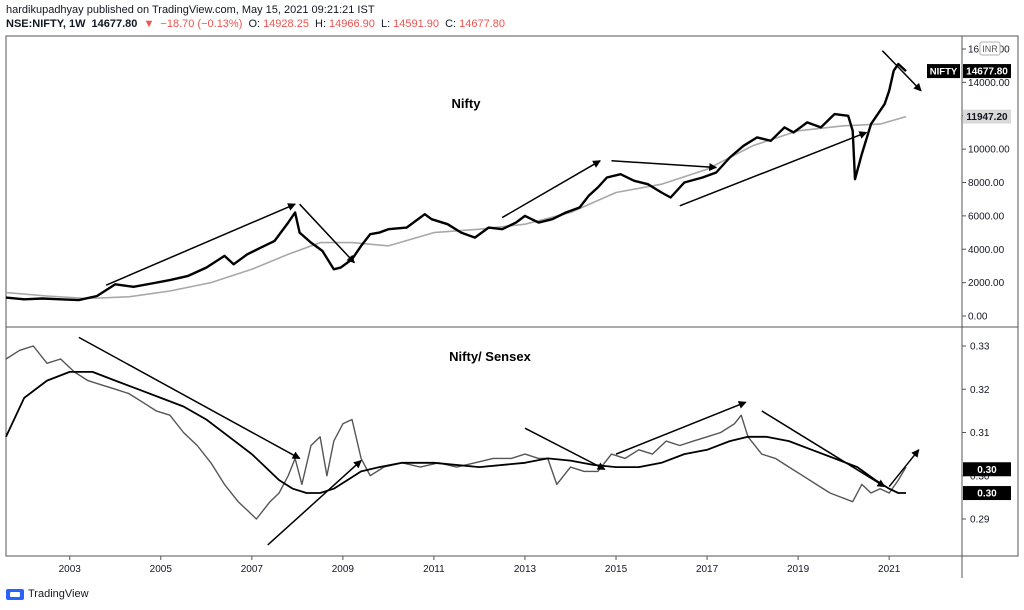  What do you see at coordinates (482, 24) in the screenshot?
I see `close-value: 14677.80` at bounding box center [482, 24].